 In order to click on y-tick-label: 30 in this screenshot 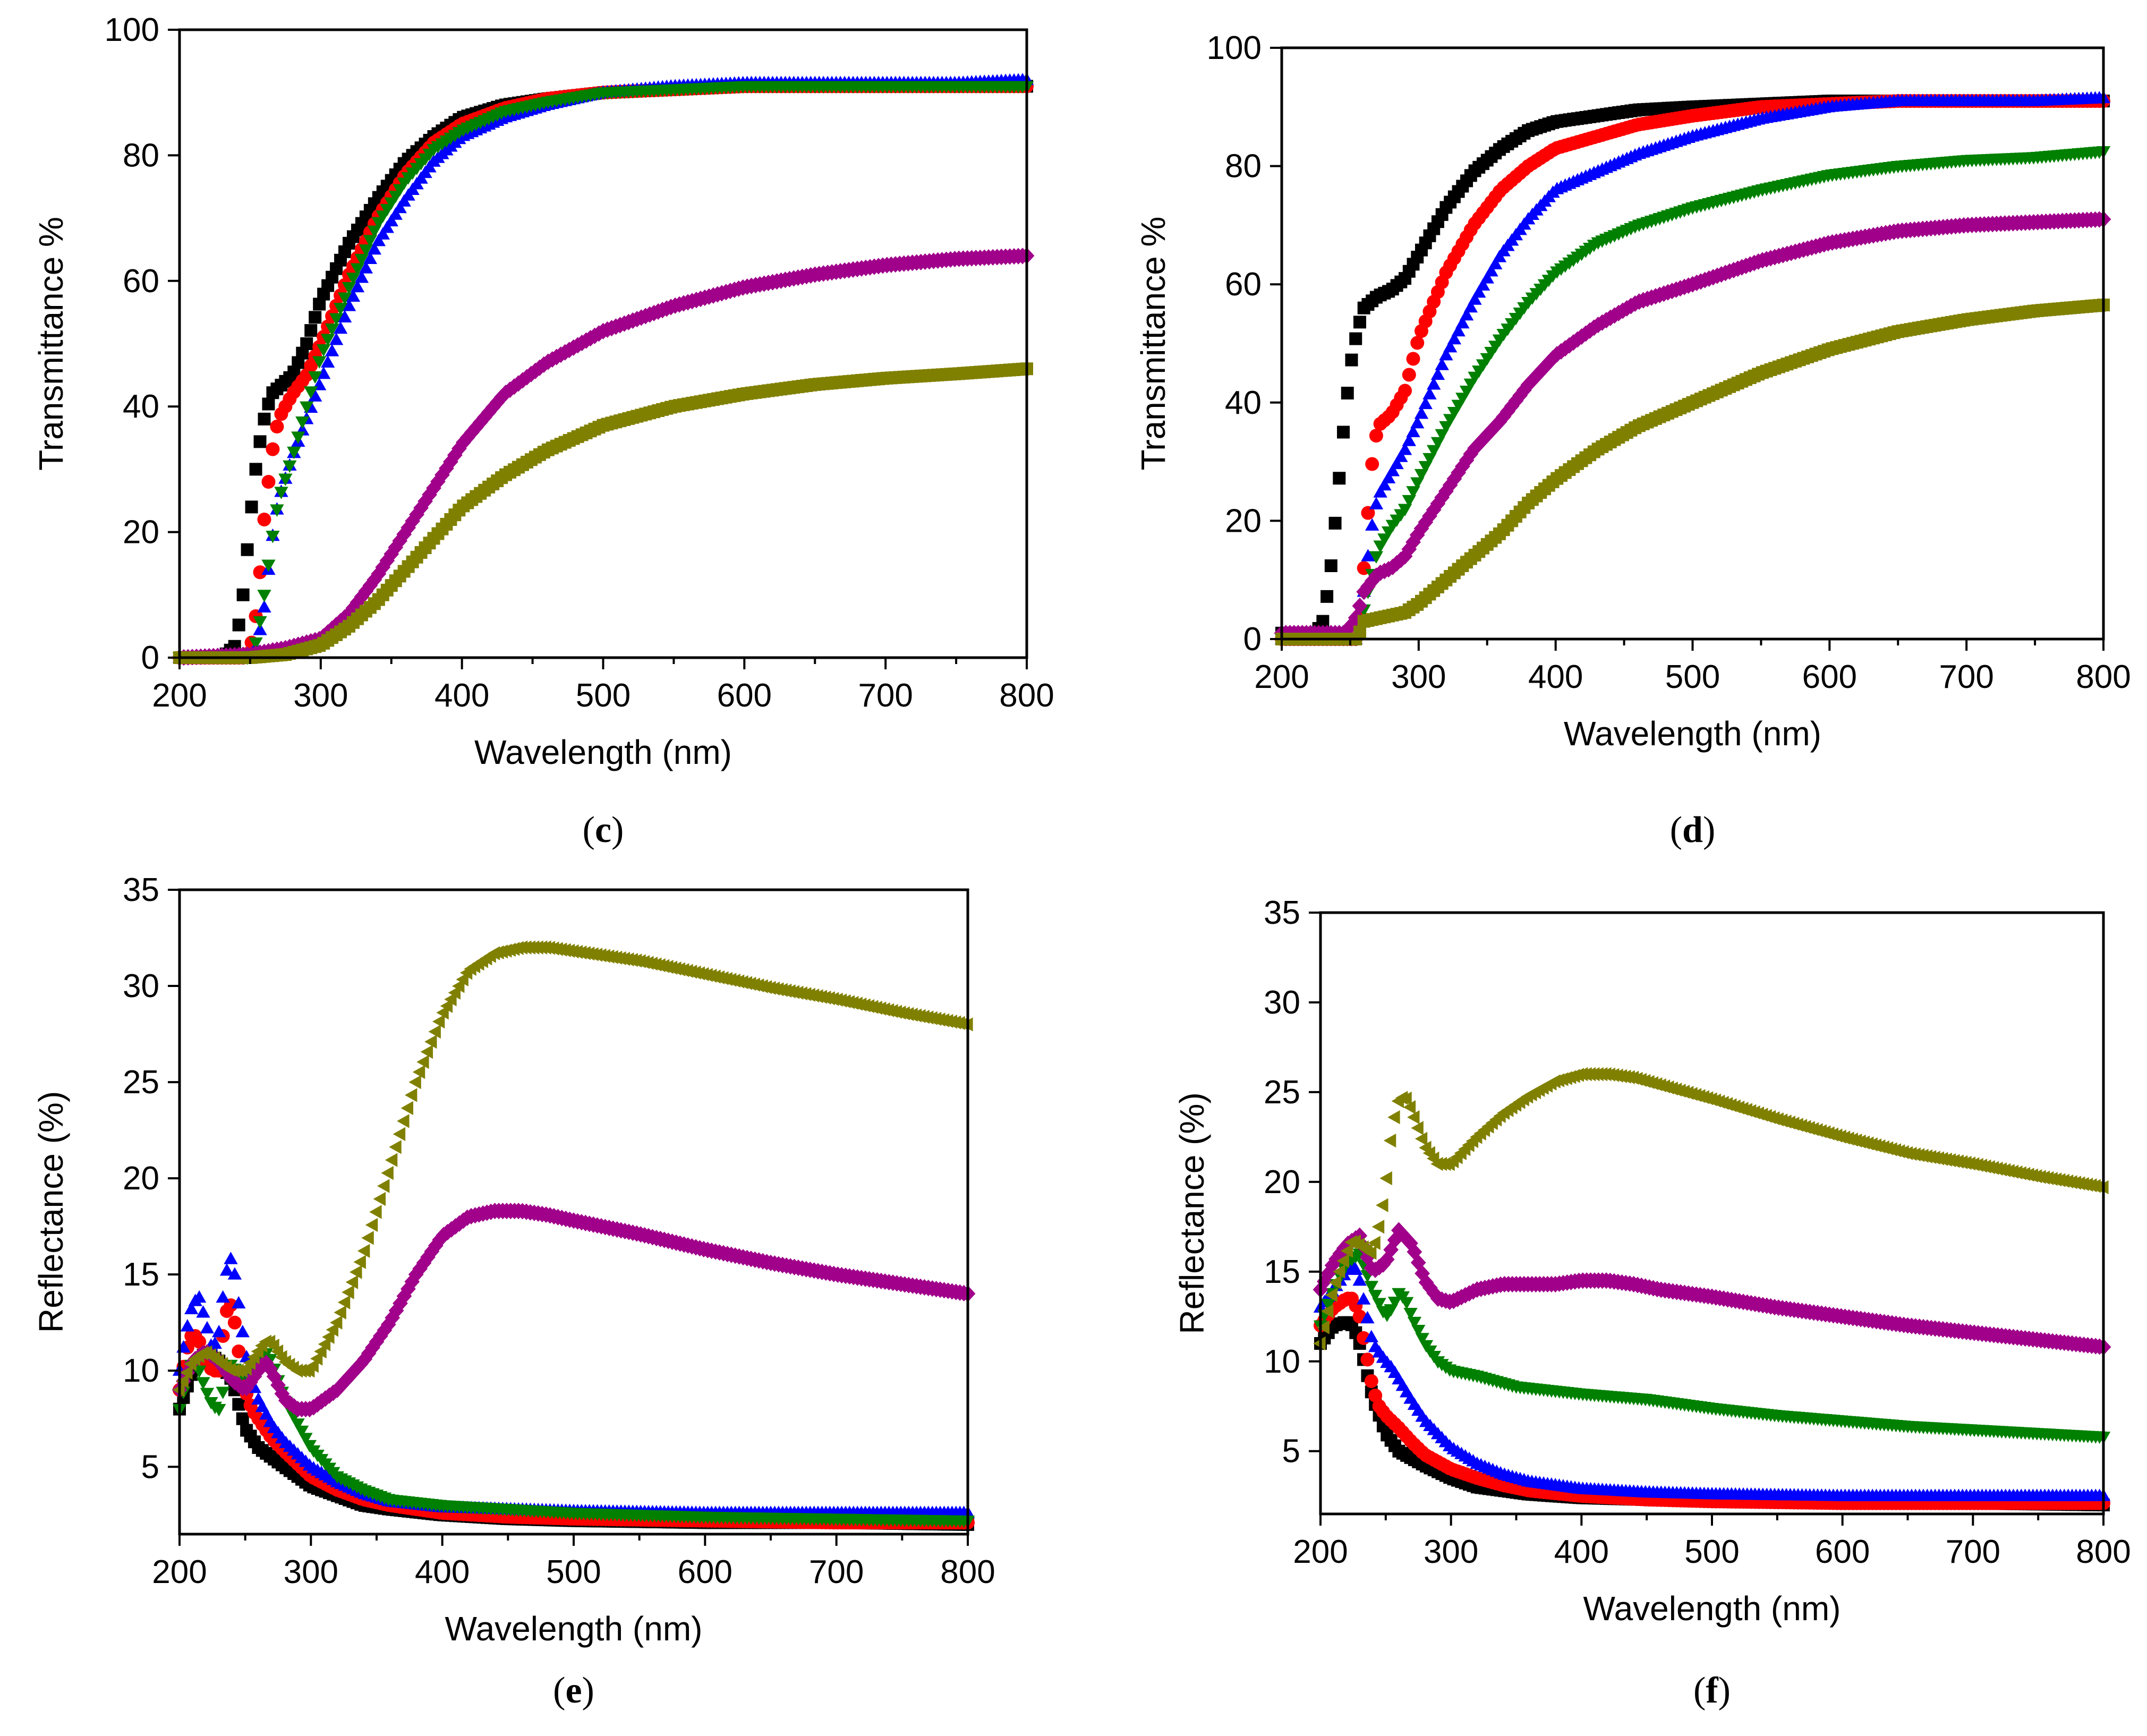, I will do `click(1282, 1002)`.